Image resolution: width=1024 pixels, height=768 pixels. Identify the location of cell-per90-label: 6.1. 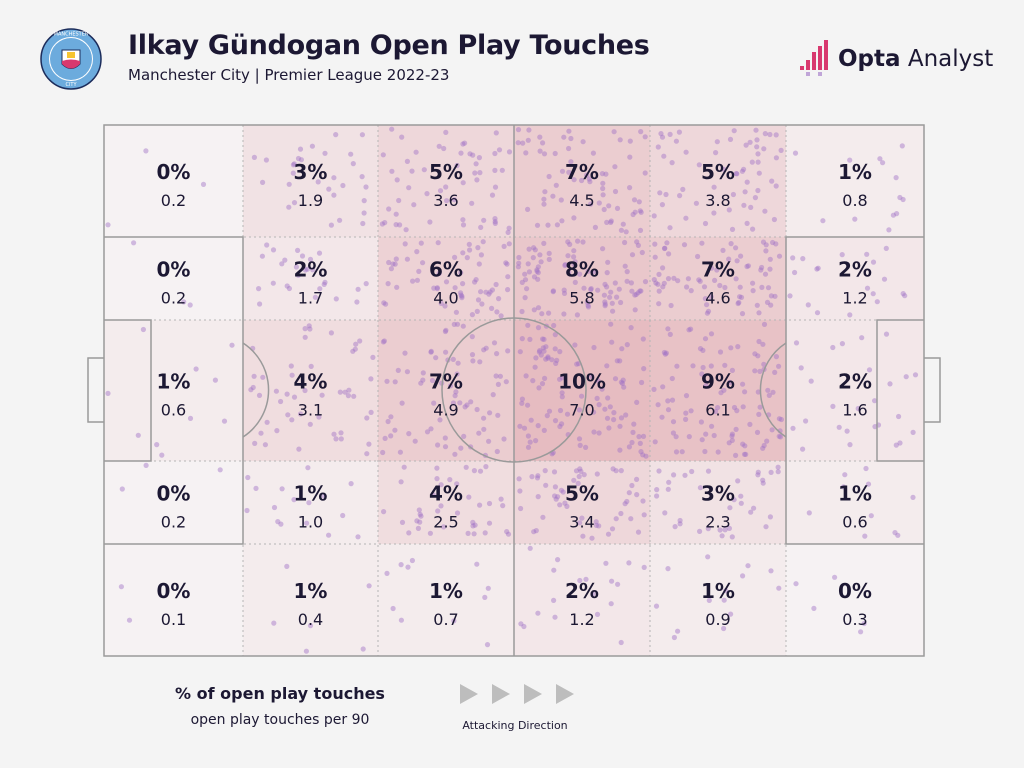
(717, 410).